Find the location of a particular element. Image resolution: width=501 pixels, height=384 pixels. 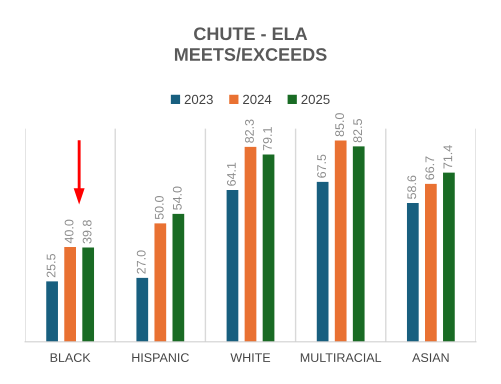

data-label: 58.6 is located at coordinates (411, 187).